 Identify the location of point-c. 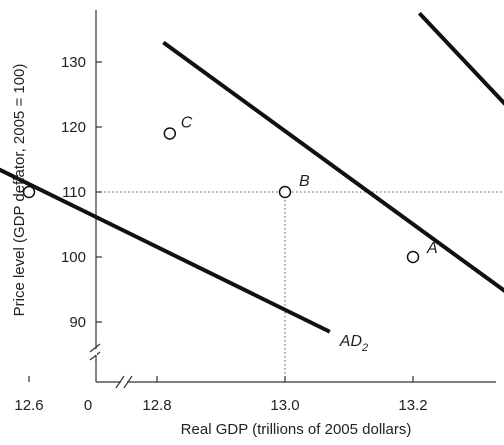
(169, 133).